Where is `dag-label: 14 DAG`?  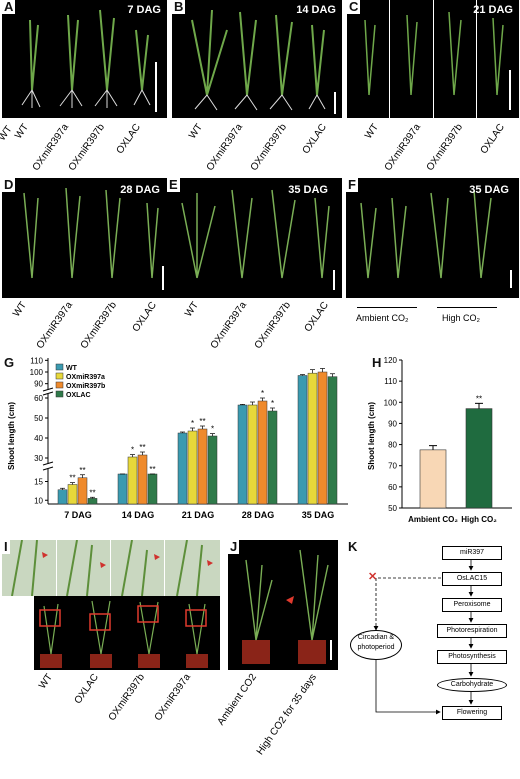
dag-label: 14 DAG is located at coordinates (316, 10).